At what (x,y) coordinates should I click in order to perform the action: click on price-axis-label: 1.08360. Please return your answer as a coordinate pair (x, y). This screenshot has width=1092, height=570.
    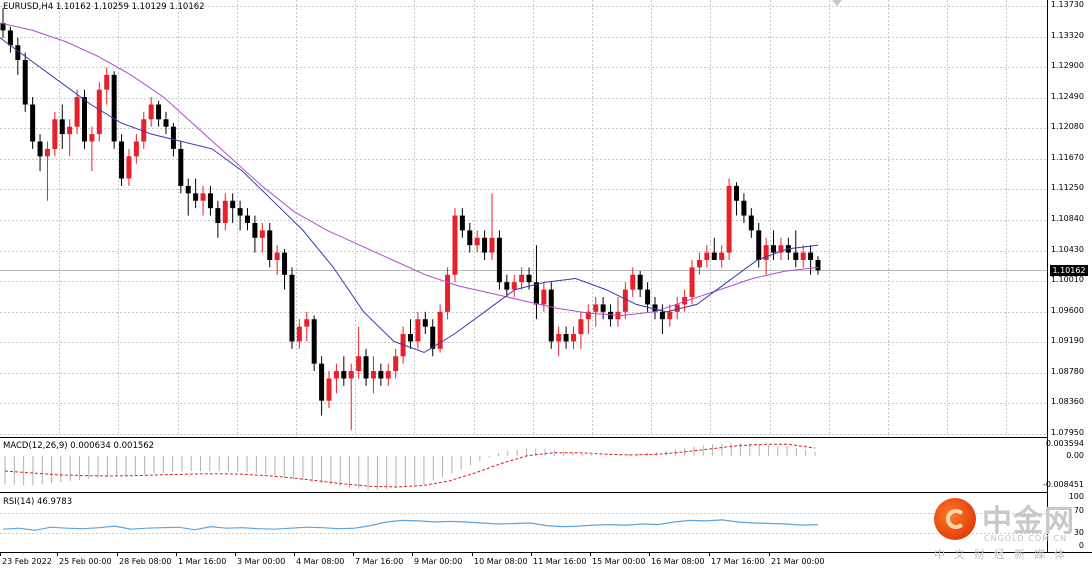
    Looking at the image, I should click on (1067, 402).